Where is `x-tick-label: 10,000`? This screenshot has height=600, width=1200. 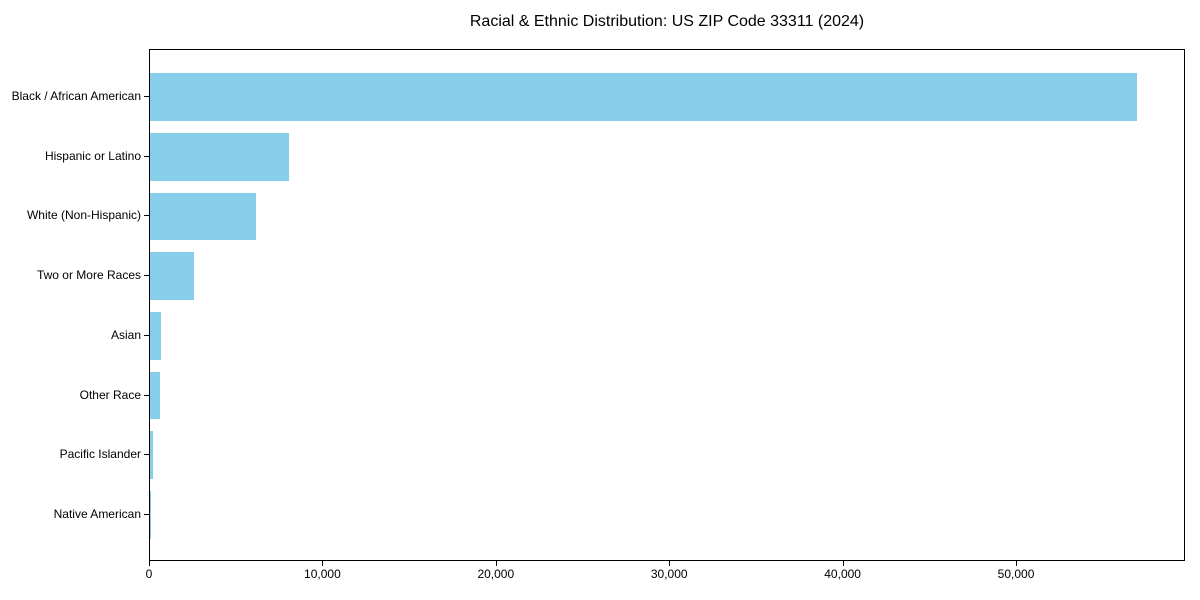
x-tick-label: 10,000 is located at coordinates (322, 574).